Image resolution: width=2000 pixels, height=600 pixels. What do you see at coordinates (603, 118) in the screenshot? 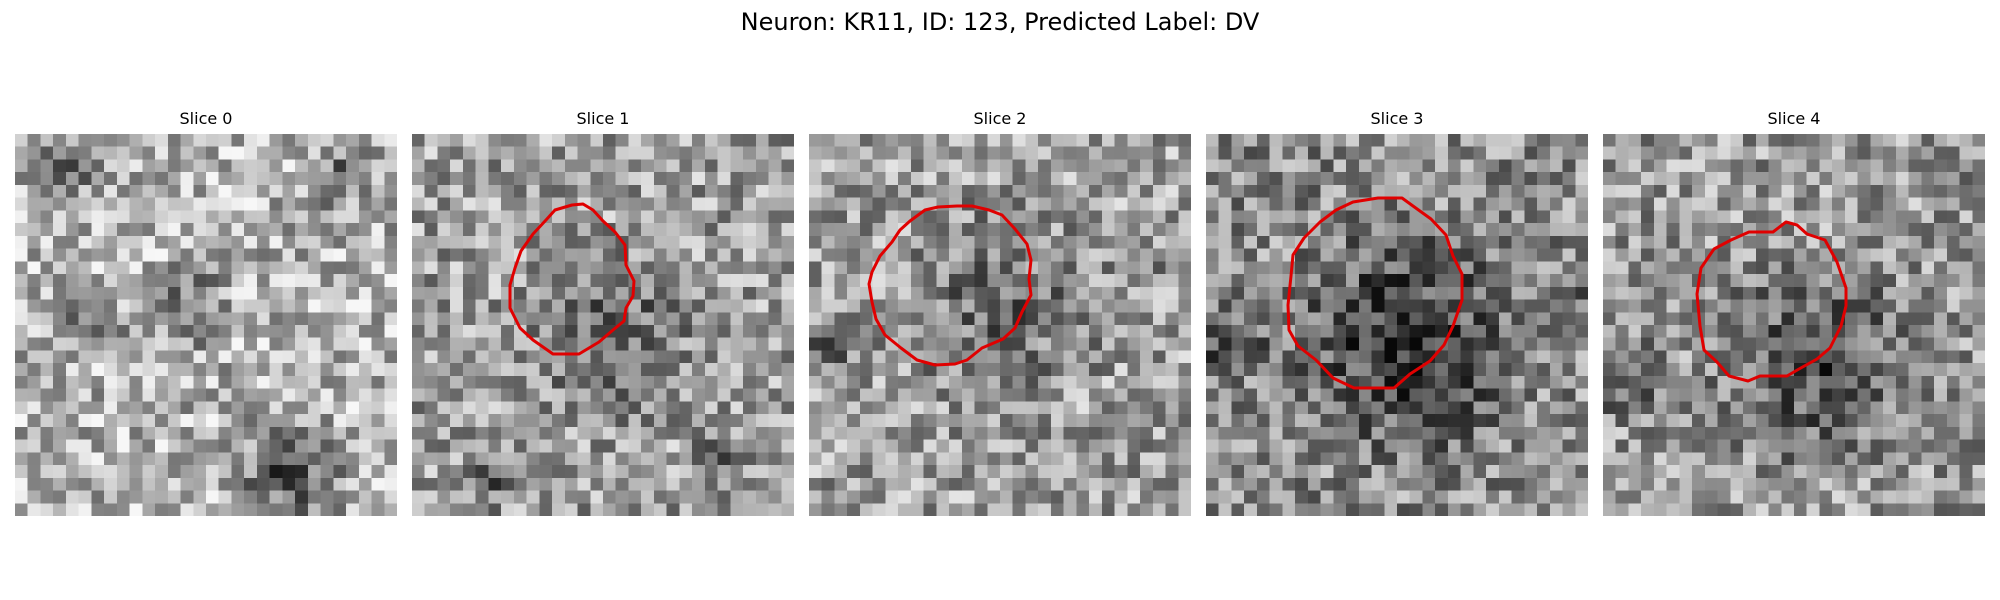
I see `slice-title: Slice 1` at bounding box center [603, 118].